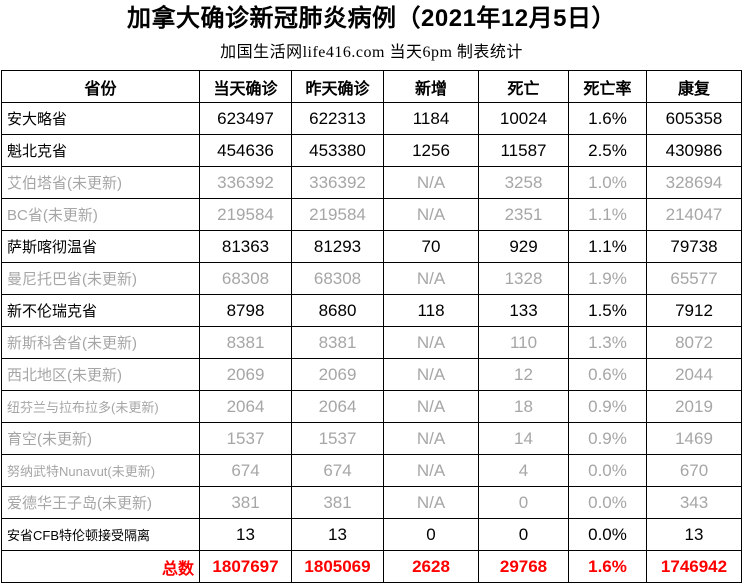 Image resolution: width=743 pixels, height=586 pixels. Describe the element at coordinates (694, 86) in the screenshot. I see `column-header-6: 康复` at that location.